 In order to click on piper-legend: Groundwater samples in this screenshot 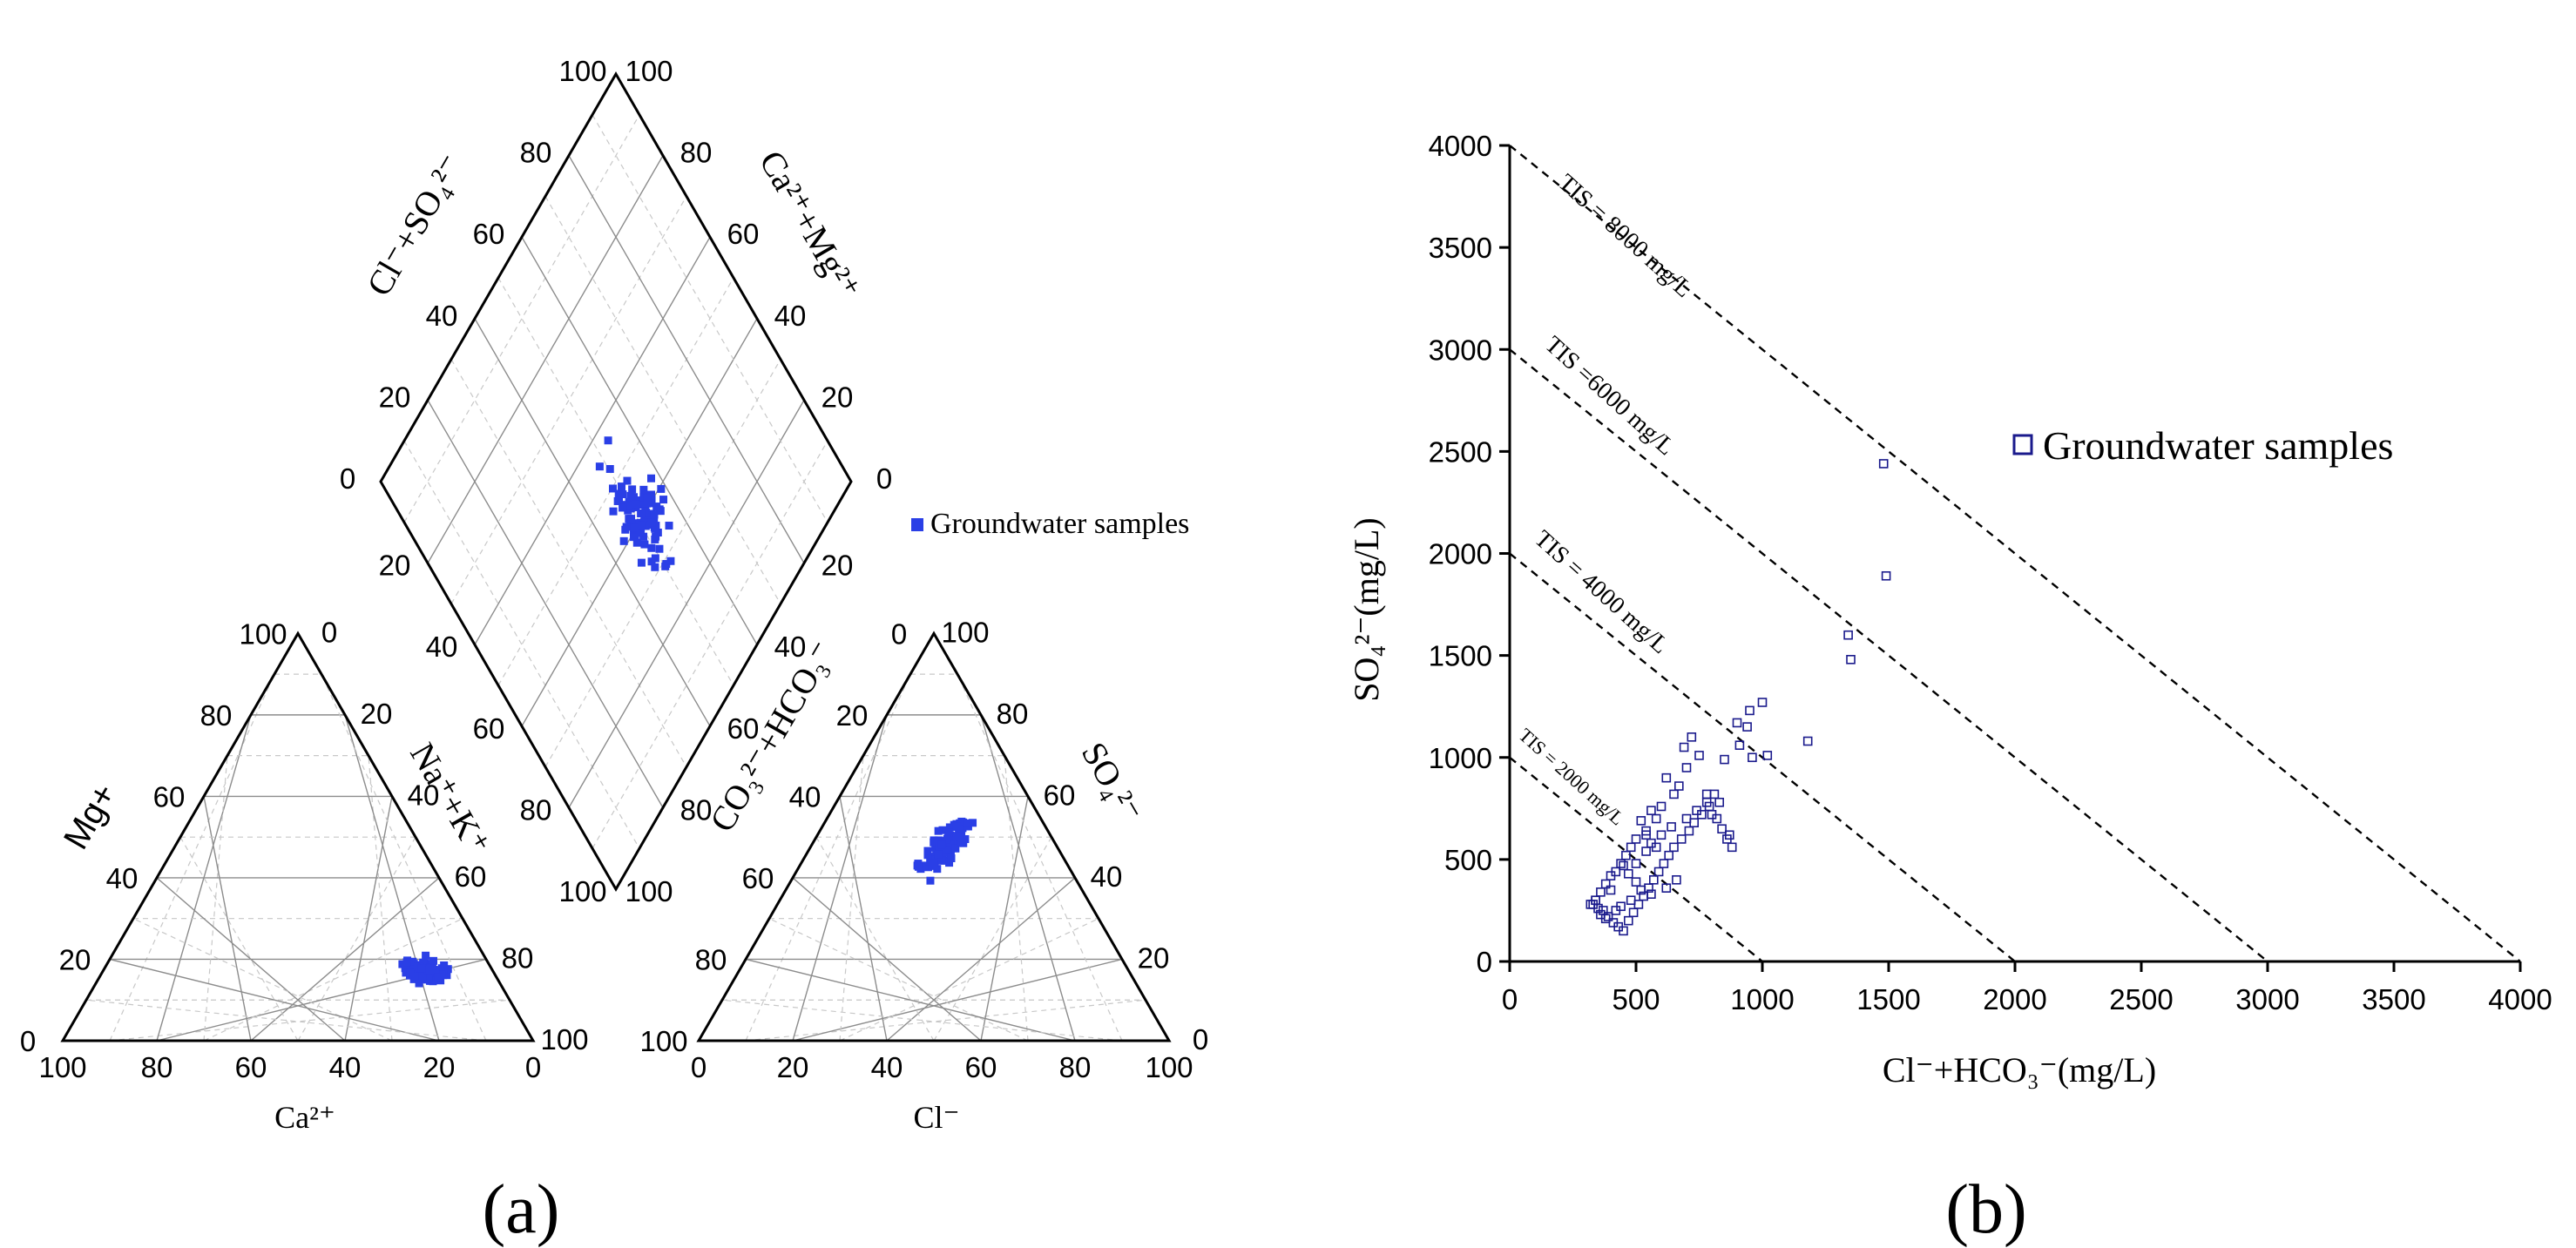, I will do `click(1050, 524)`.